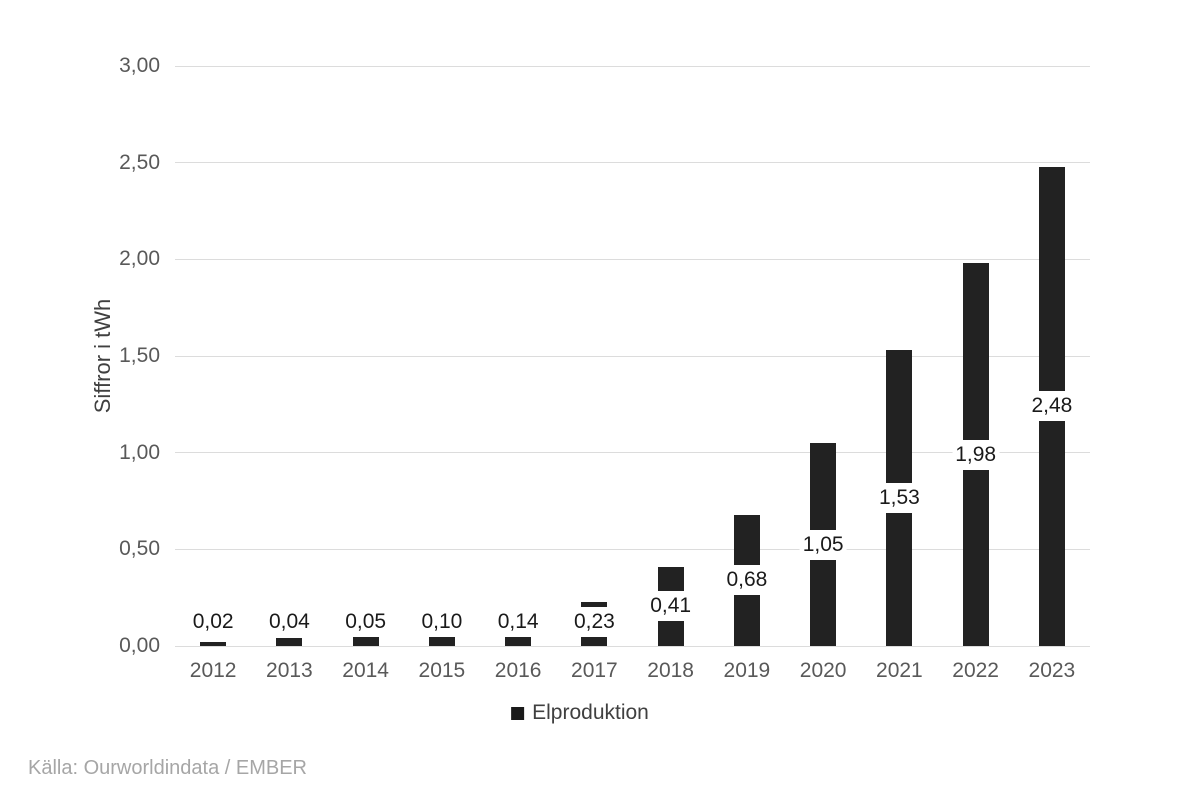 Image resolution: width=1200 pixels, height=800 pixels. Describe the element at coordinates (594, 622) in the screenshot. I see `bar-value-label: 0,23` at that location.